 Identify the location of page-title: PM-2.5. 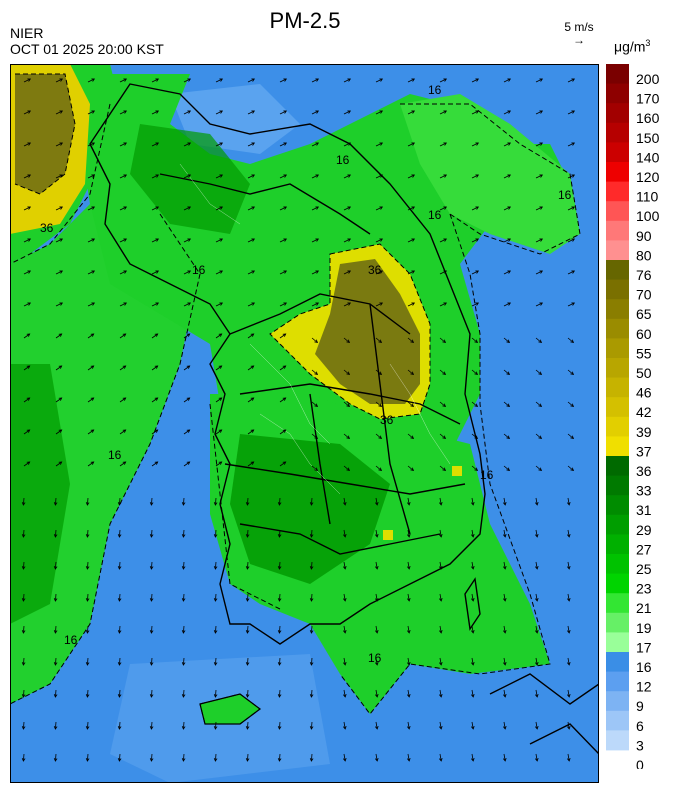
(305, 20).